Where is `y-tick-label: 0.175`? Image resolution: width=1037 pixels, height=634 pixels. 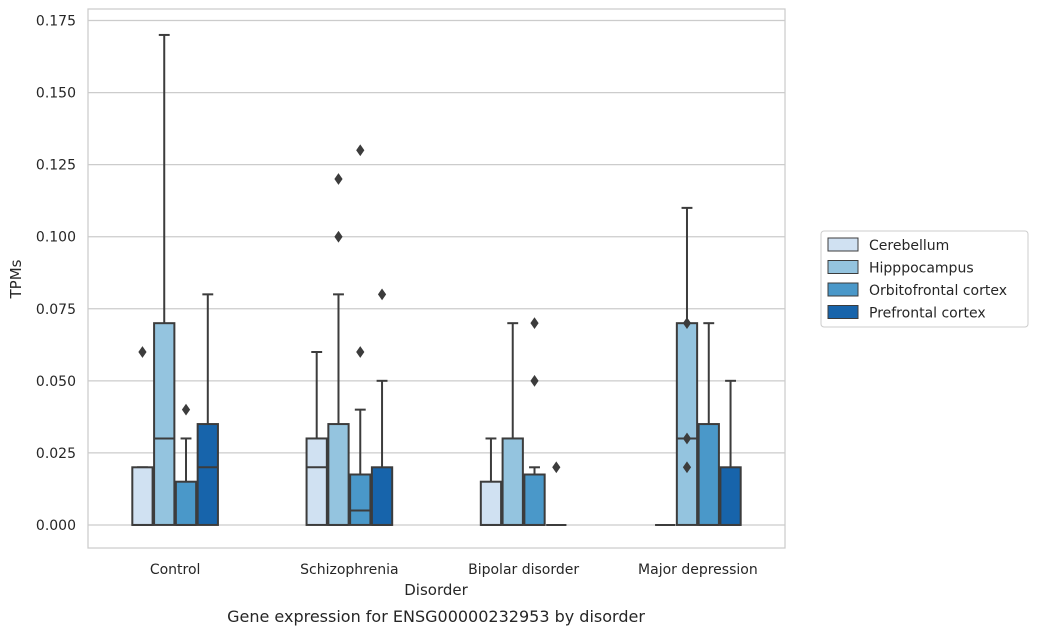
y-tick-label: 0.175 is located at coordinates (56, 22).